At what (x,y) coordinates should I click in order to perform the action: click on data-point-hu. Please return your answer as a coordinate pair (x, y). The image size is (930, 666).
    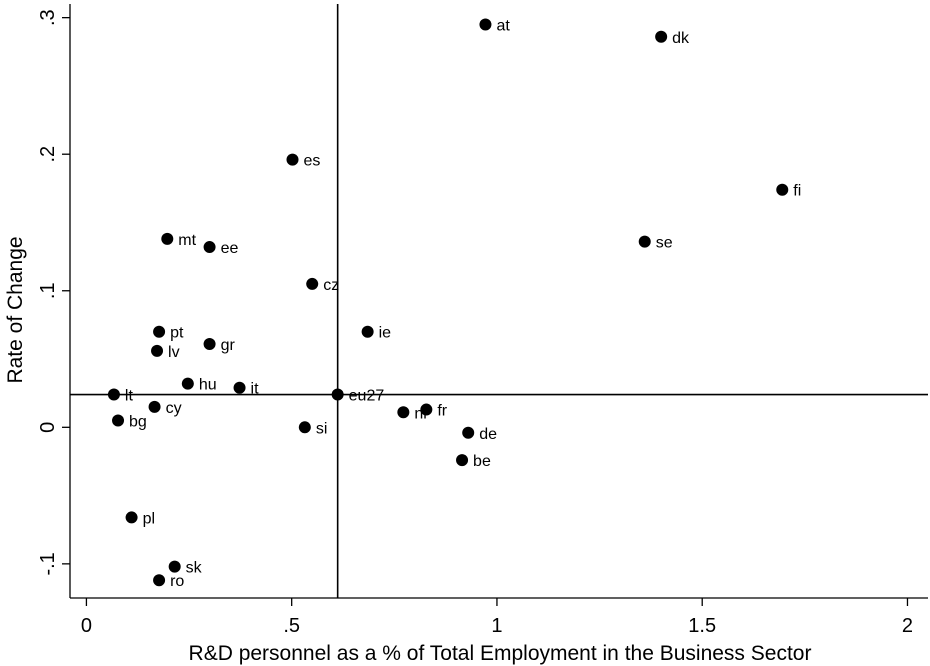
    Looking at the image, I should click on (187, 383).